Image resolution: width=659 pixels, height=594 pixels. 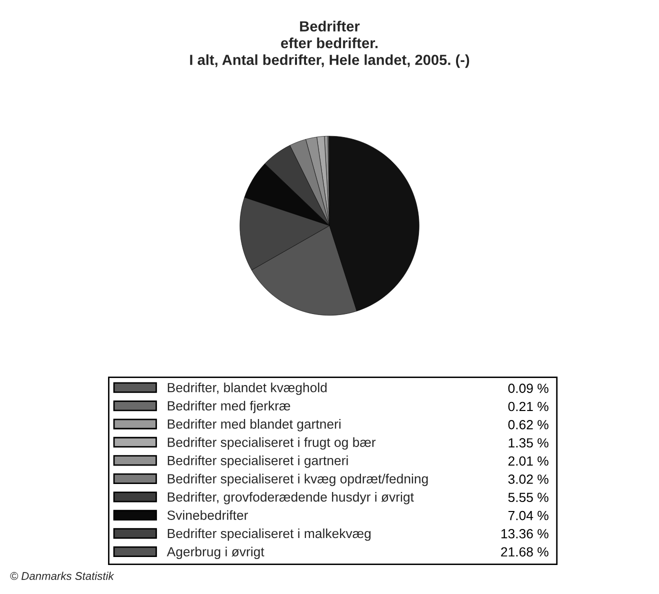 I want to click on legend-label: Svinebedrifter, so click(x=207, y=515).